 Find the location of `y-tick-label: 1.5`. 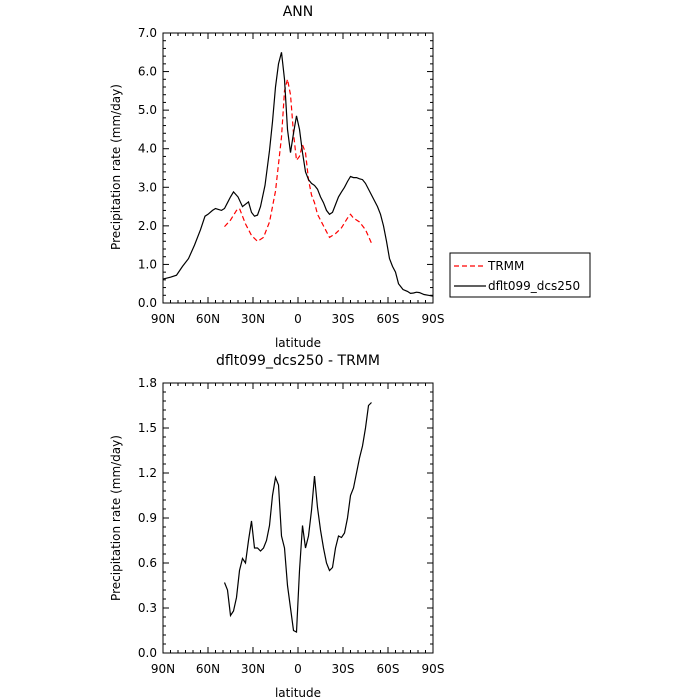

y-tick-label: 1.5 is located at coordinates (147, 428).